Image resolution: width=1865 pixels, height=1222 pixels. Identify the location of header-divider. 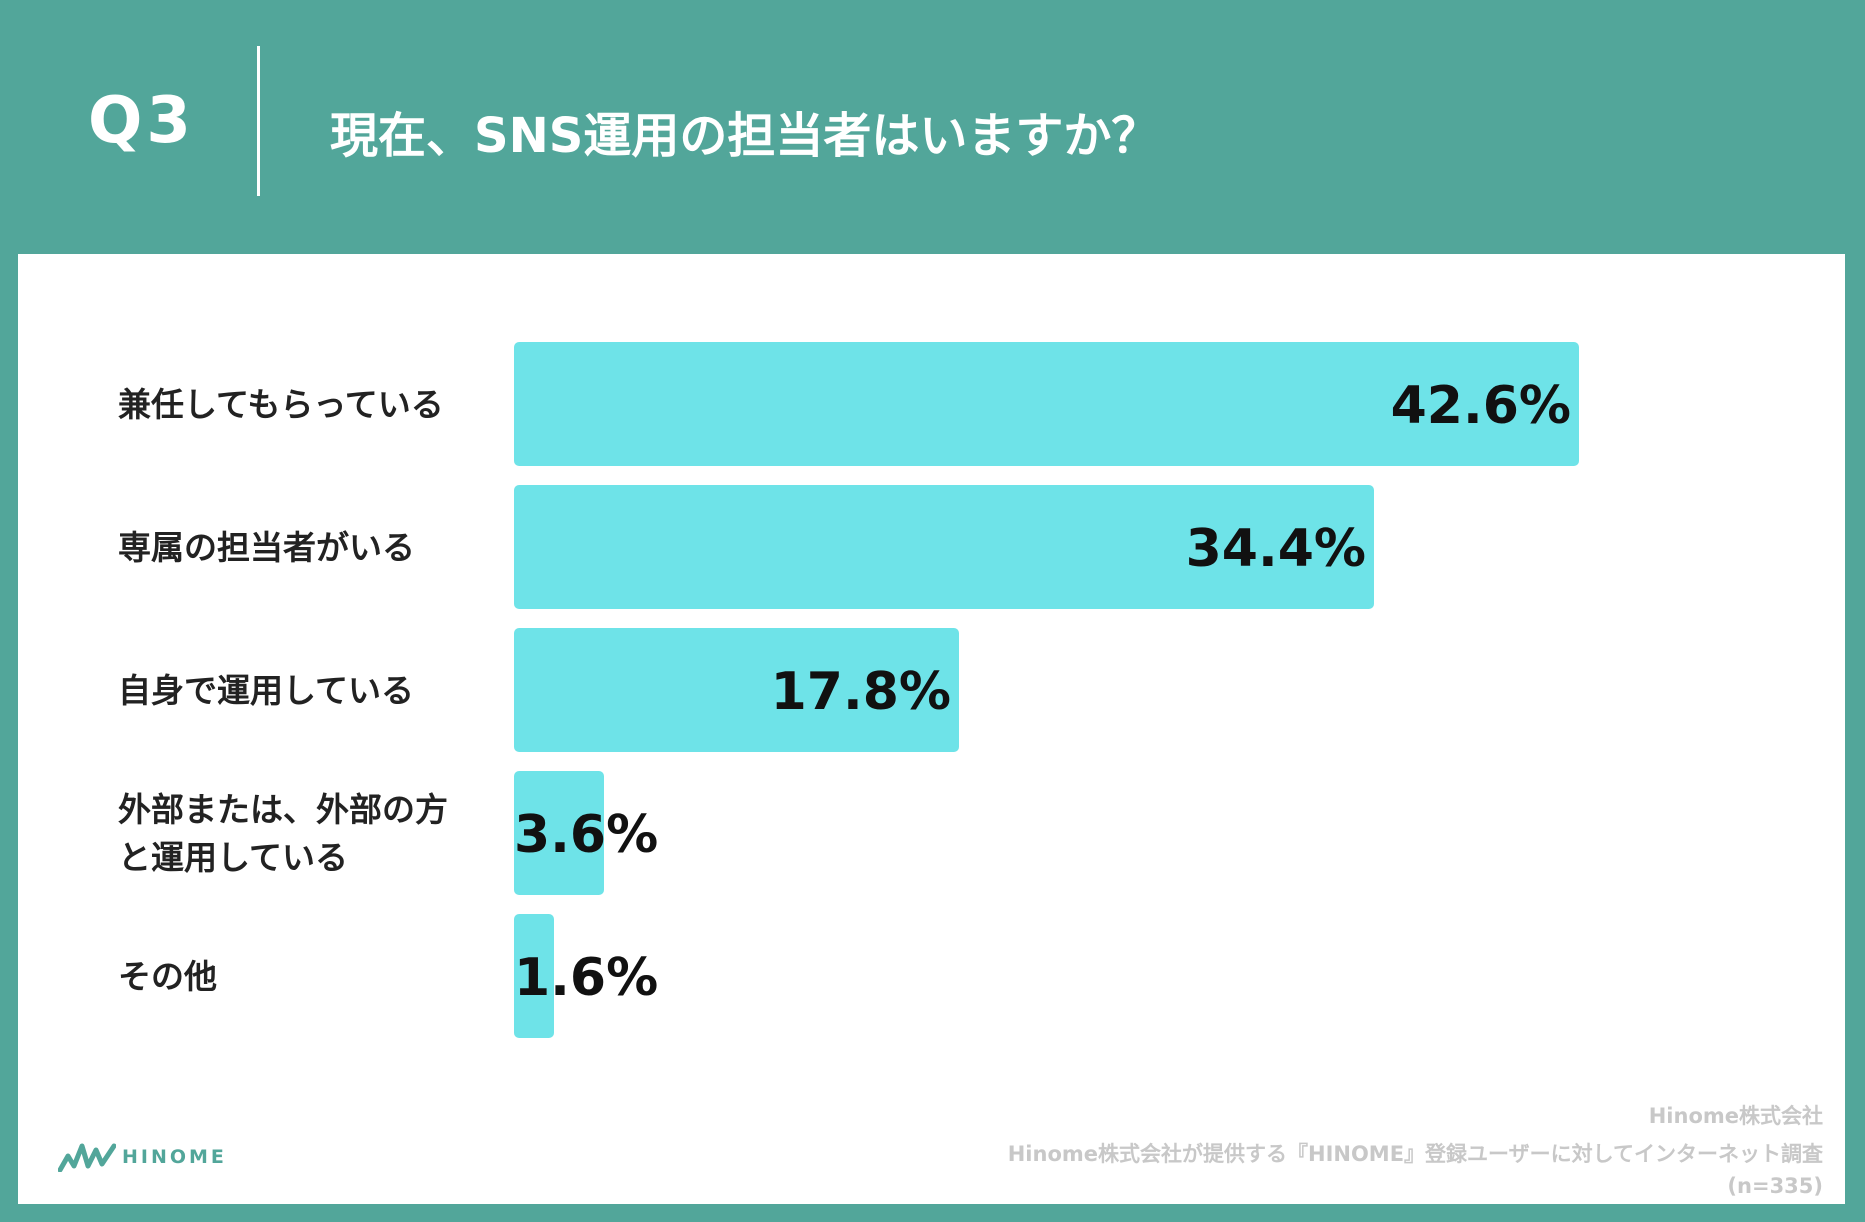
(258, 121).